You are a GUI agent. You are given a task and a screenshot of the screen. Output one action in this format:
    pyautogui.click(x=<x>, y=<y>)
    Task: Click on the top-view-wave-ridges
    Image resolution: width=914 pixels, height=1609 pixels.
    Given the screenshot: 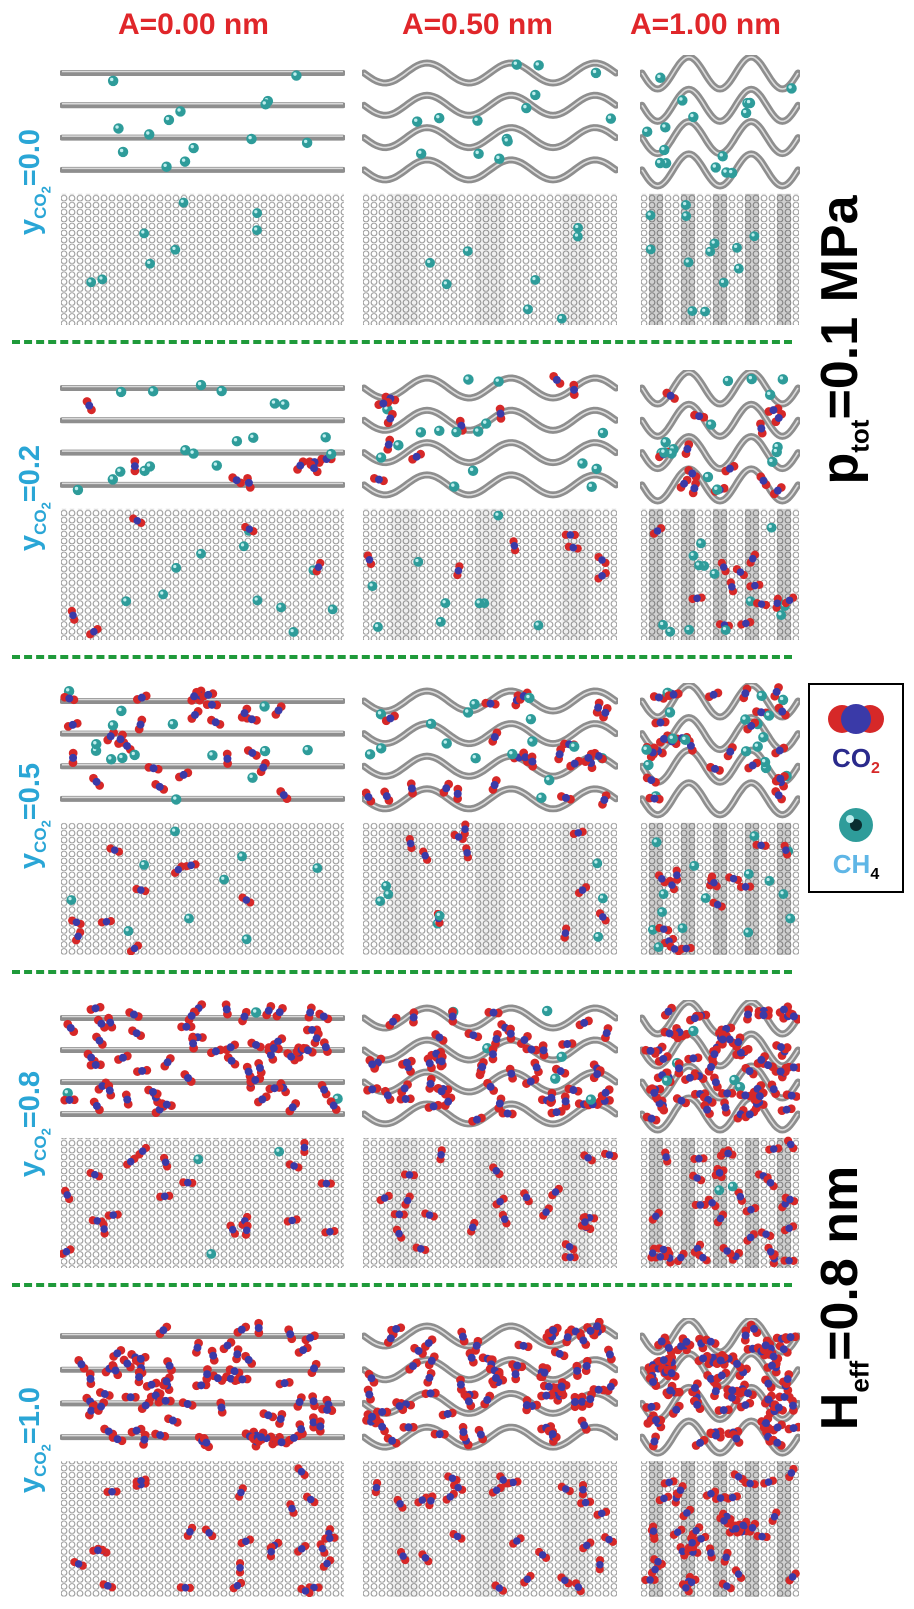 What is the action you would take?
    pyautogui.click(x=720, y=259)
    